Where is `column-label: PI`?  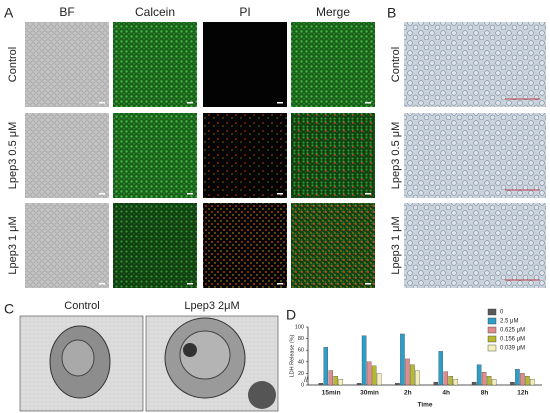 column-label: PI is located at coordinates (244, 12).